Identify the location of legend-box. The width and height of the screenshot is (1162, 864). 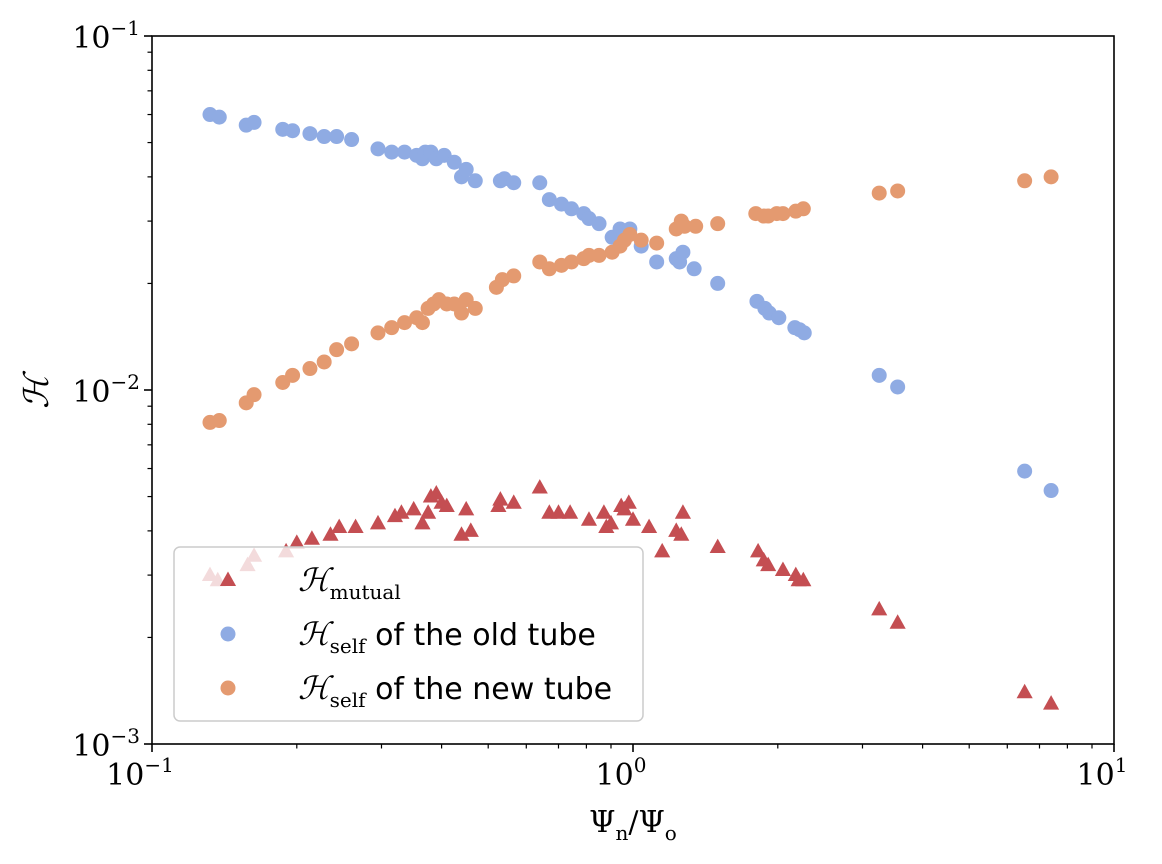
(408, 634).